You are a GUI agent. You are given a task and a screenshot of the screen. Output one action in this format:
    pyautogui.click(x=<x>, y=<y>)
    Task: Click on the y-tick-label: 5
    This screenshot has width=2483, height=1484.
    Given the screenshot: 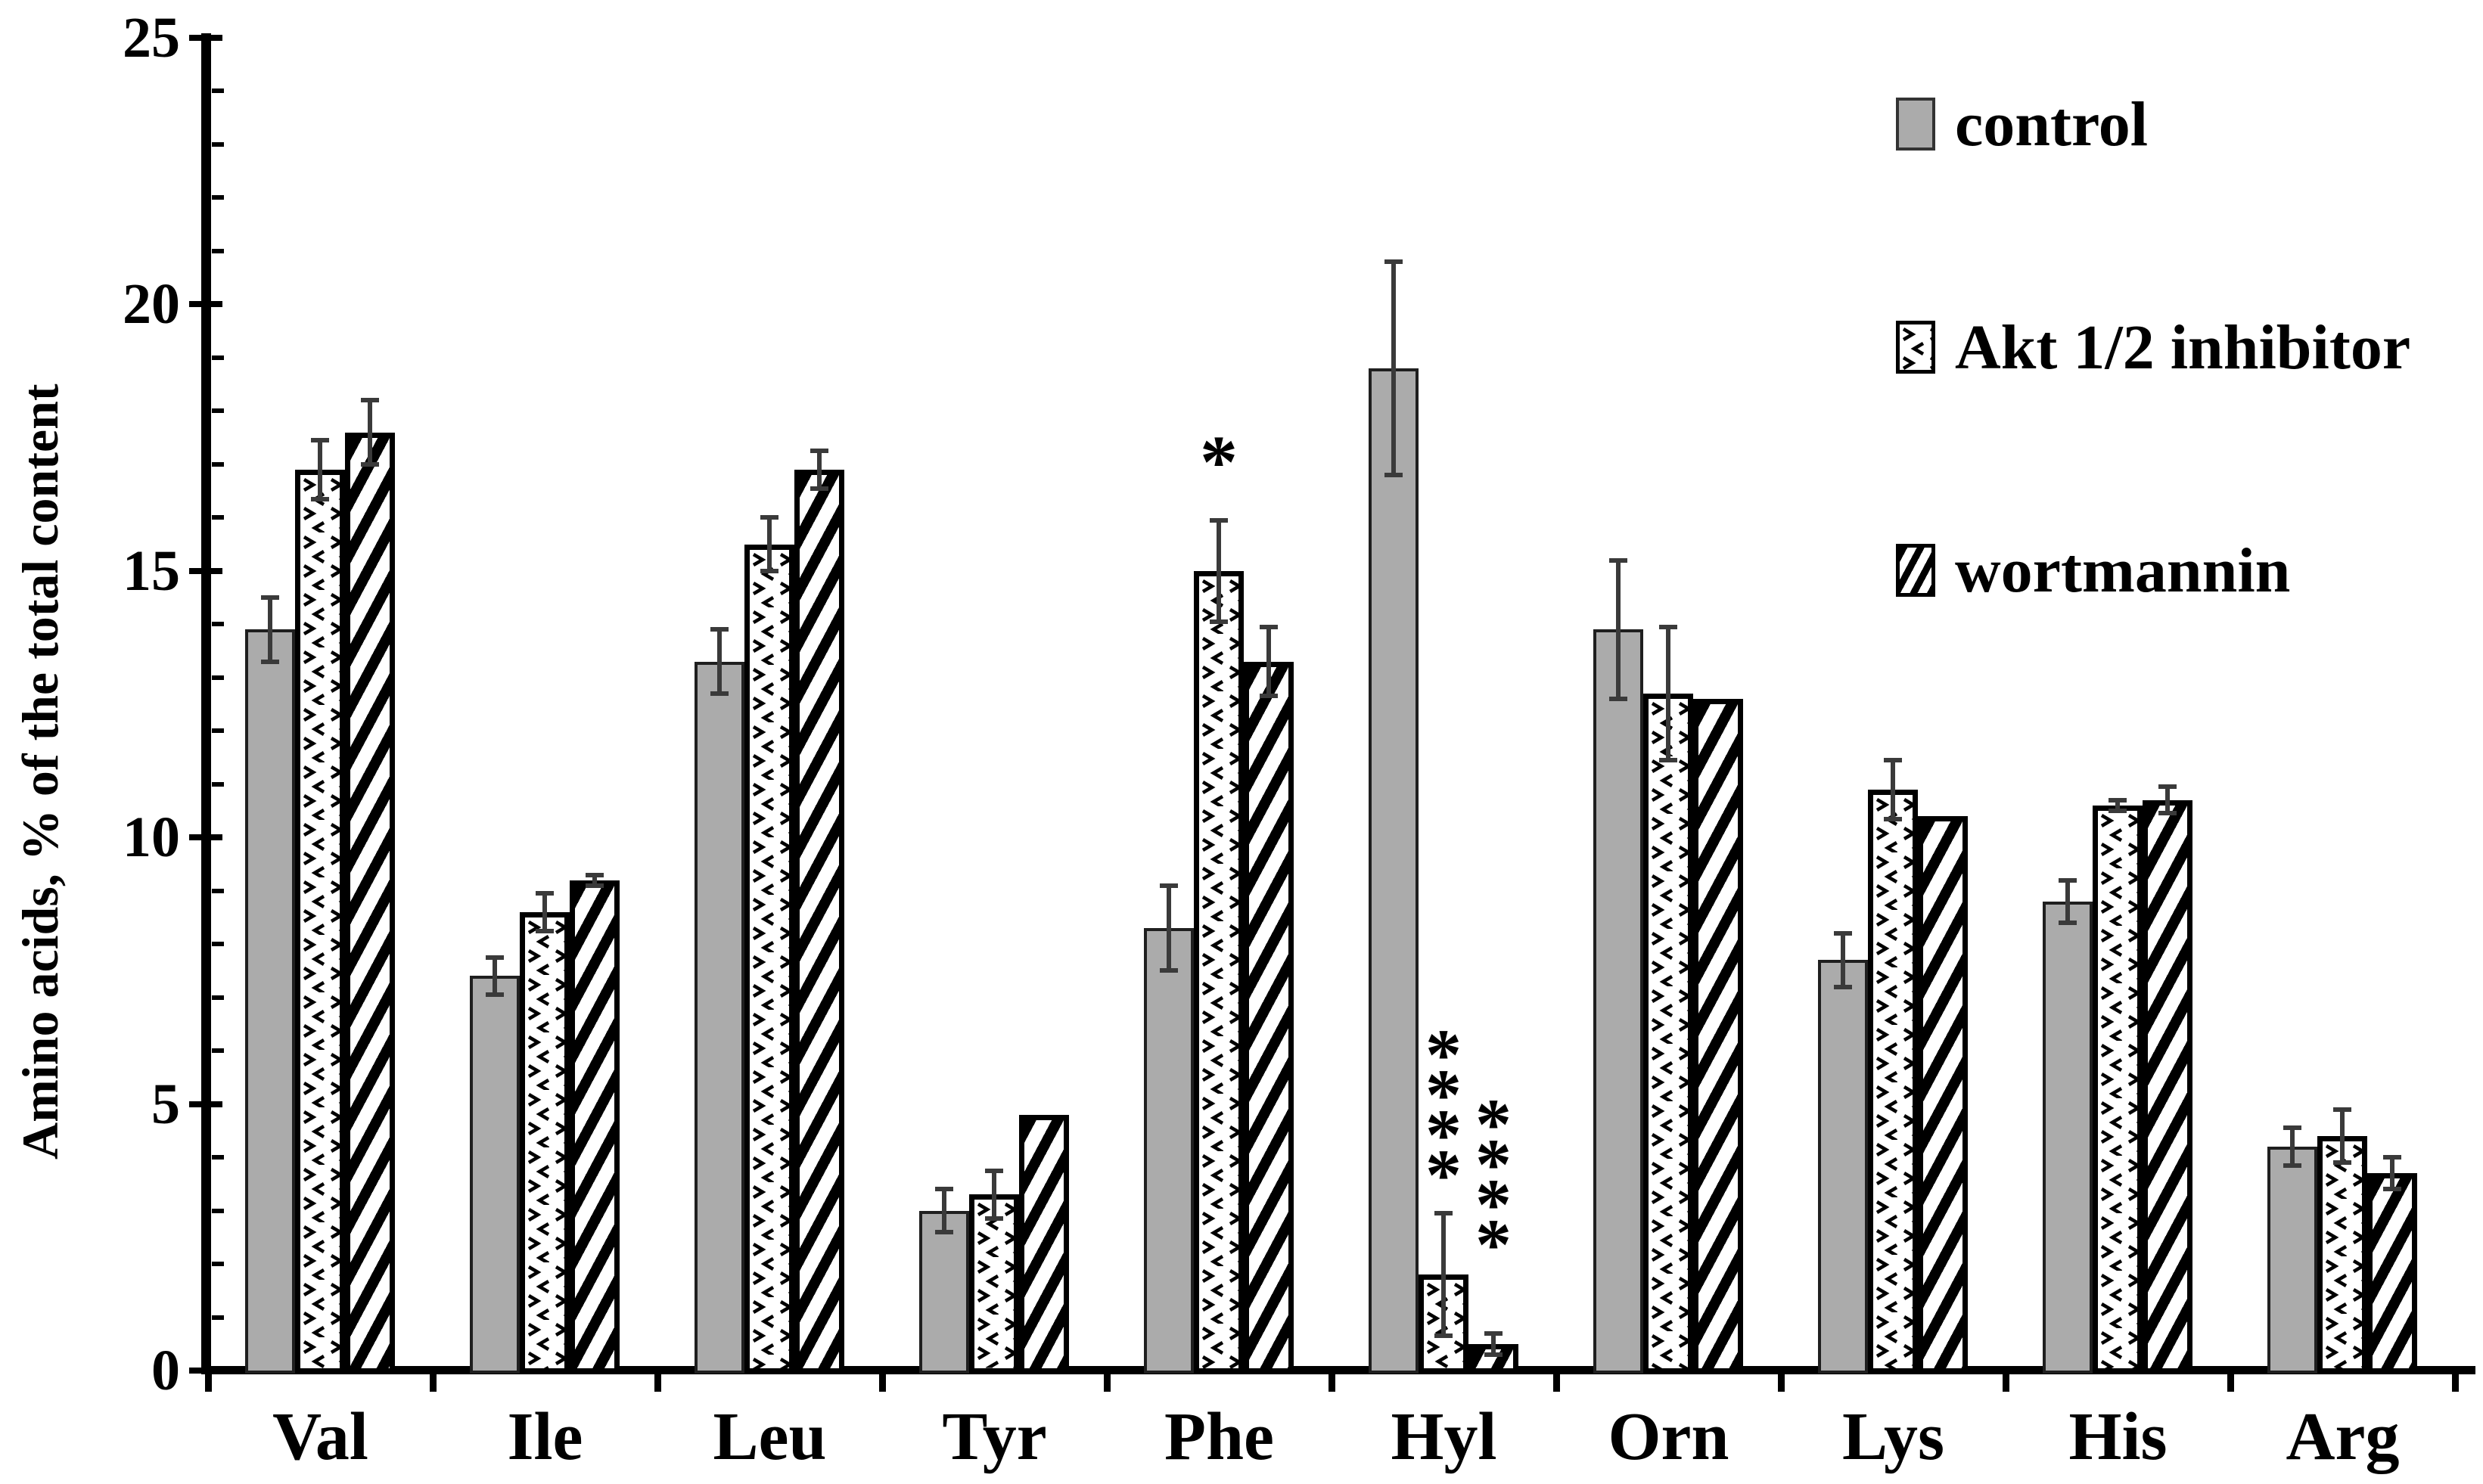 What is the action you would take?
    pyautogui.click(x=165, y=1104)
    